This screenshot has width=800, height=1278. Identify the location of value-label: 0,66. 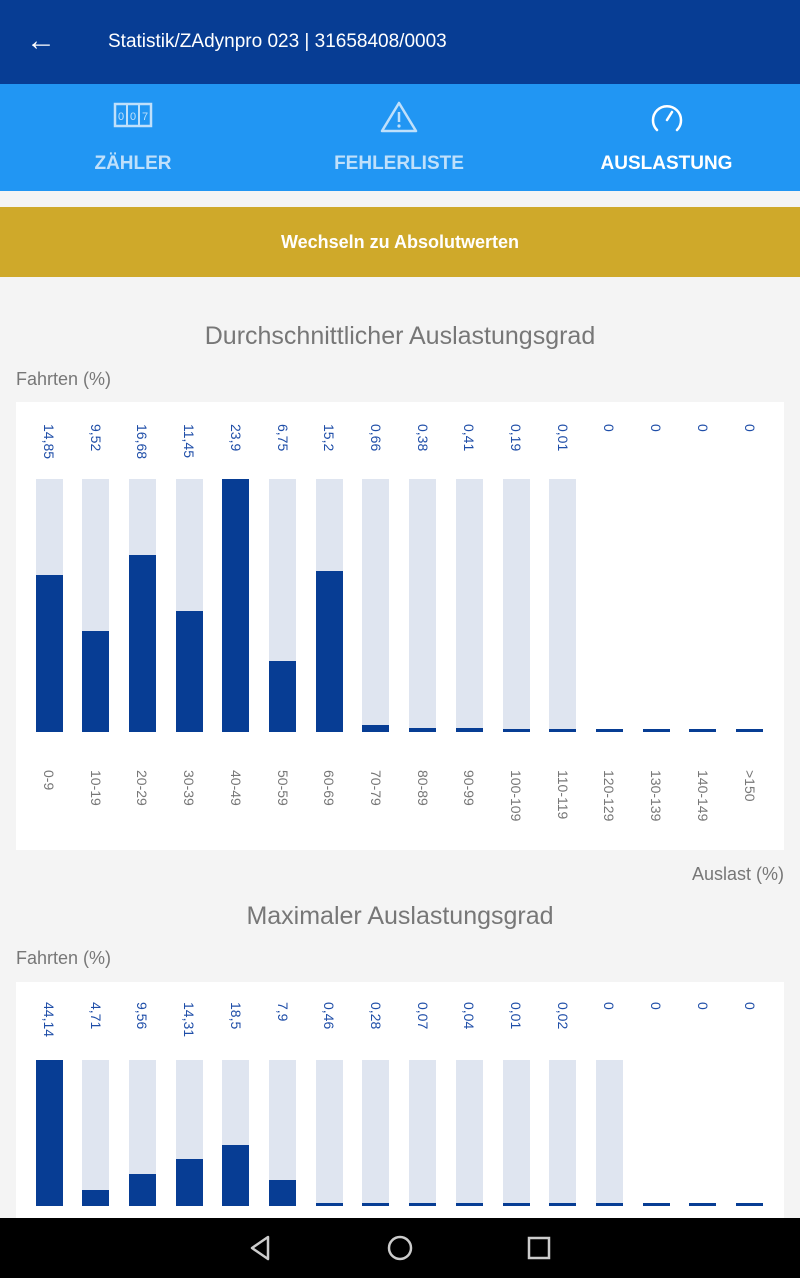
(375, 438).